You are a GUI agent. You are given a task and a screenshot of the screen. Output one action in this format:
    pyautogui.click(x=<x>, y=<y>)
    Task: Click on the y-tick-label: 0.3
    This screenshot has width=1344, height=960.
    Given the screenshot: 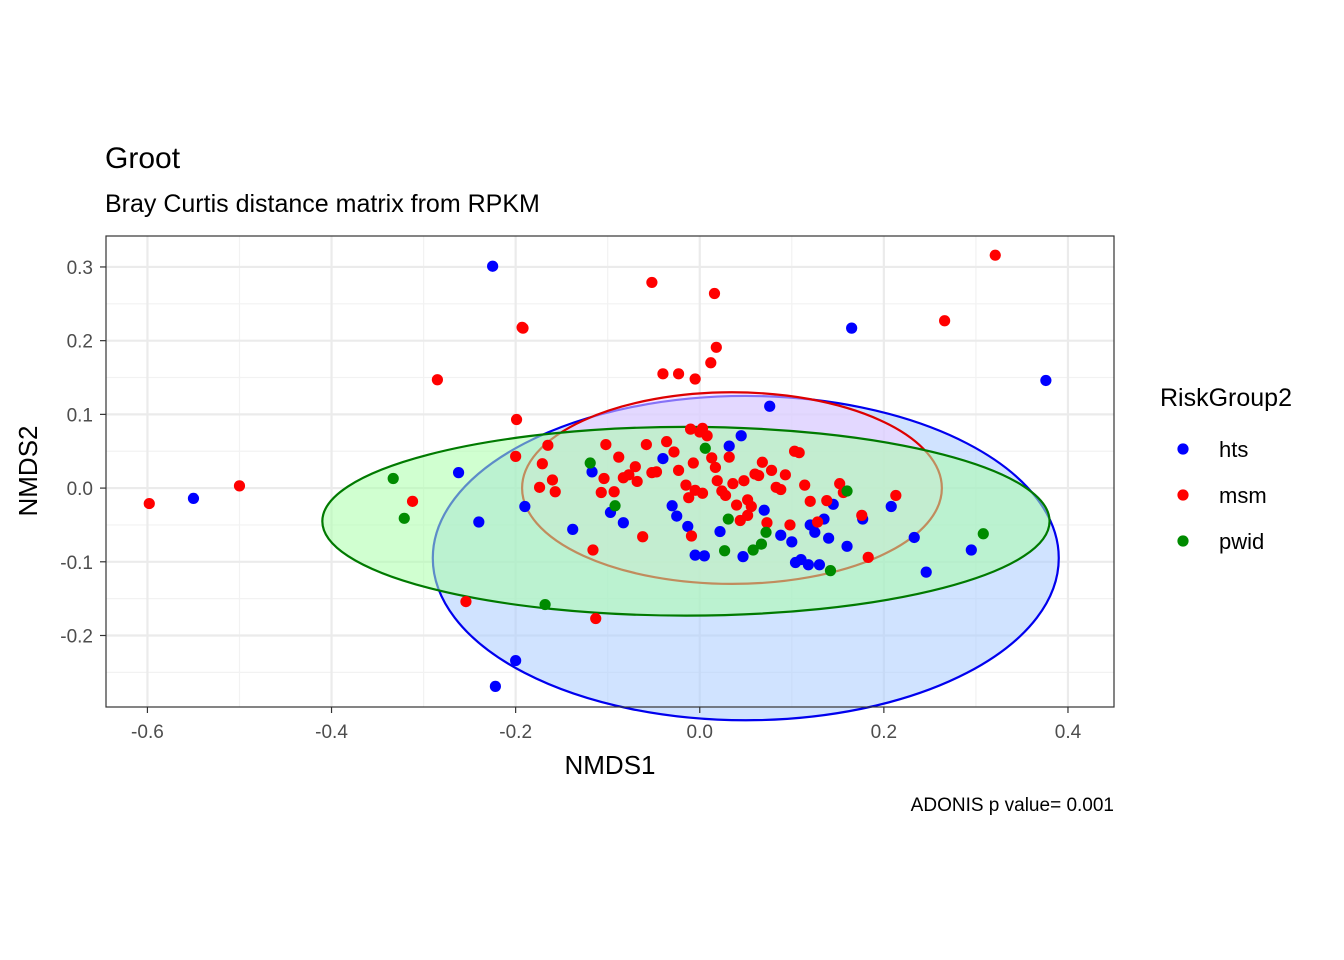 What is the action you would take?
    pyautogui.click(x=80, y=268)
    